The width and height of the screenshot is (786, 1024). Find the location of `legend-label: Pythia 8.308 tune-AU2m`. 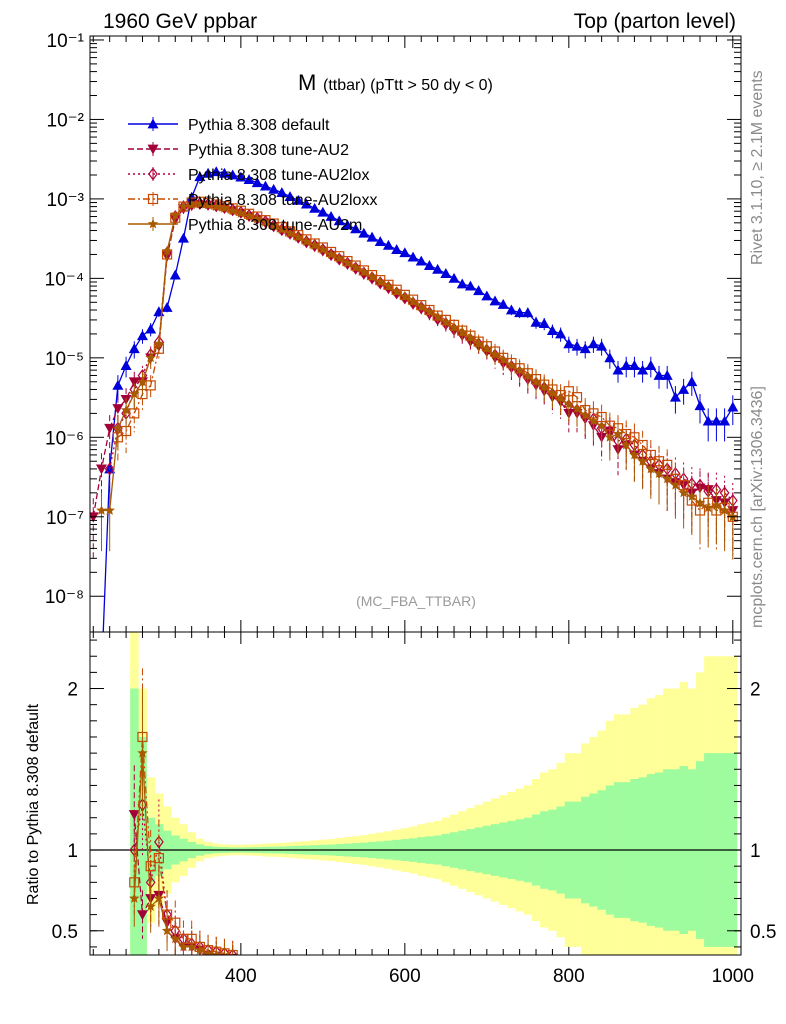

legend-label: Pythia 8.308 tune-AU2m is located at coordinates (275, 225).